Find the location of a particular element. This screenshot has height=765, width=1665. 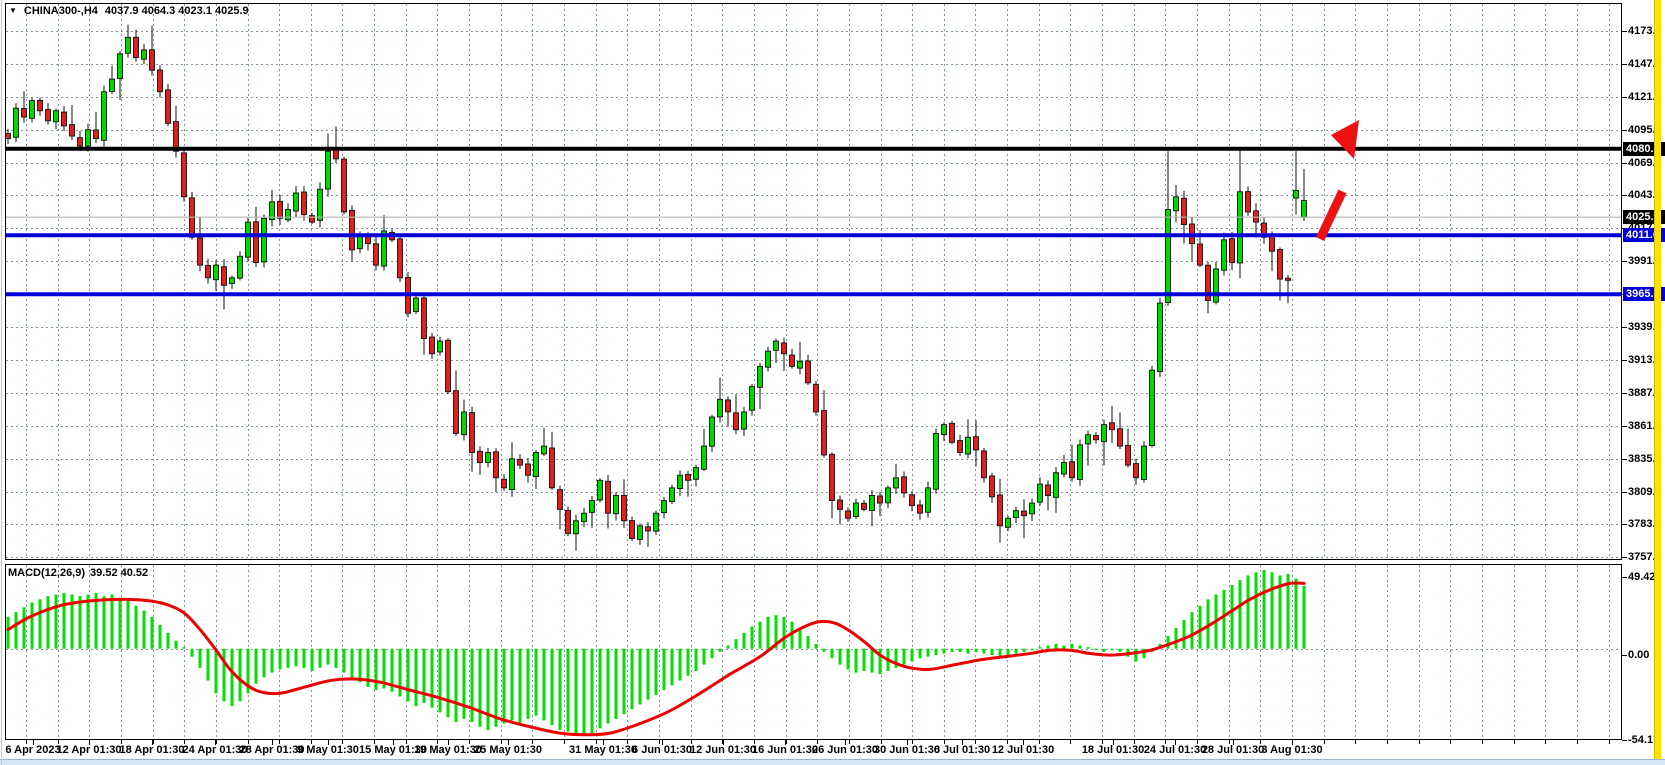

price-axis-label: 4095.0 is located at coordinates (1645, 130).